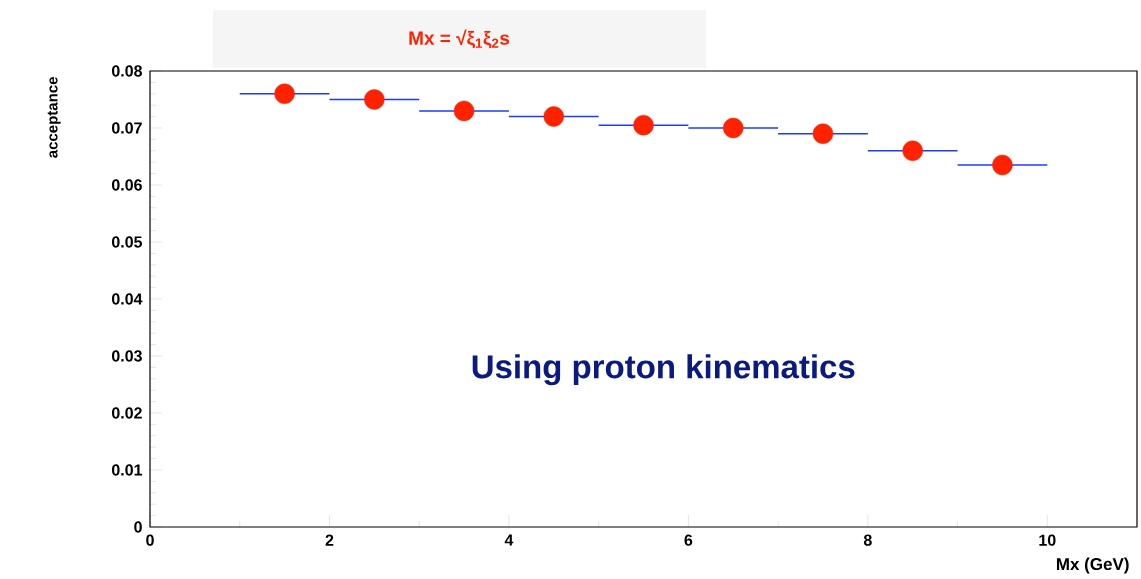 The height and width of the screenshot is (579, 1141). What do you see at coordinates (126, 413) in the screenshot?
I see `y-tick-label: 0.02` at bounding box center [126, 413].